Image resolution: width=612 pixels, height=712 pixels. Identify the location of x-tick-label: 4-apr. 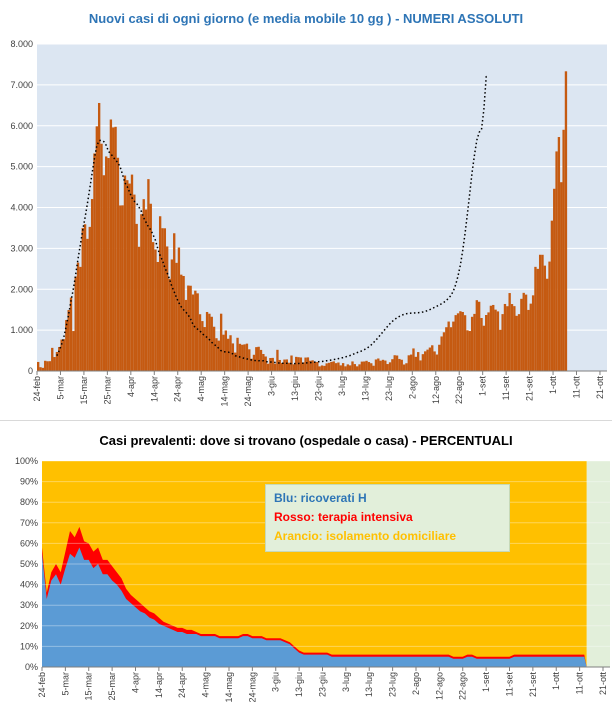
(135, 682).